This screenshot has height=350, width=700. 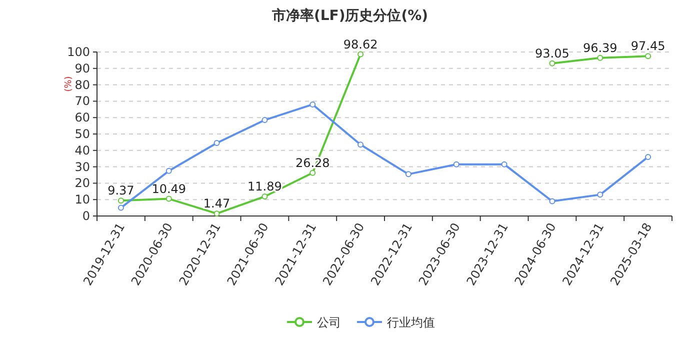 What do you see at coordinates (86, 216) in the screenshot?
I see `y-tick-label: 0` at bounding box center [86, 216].